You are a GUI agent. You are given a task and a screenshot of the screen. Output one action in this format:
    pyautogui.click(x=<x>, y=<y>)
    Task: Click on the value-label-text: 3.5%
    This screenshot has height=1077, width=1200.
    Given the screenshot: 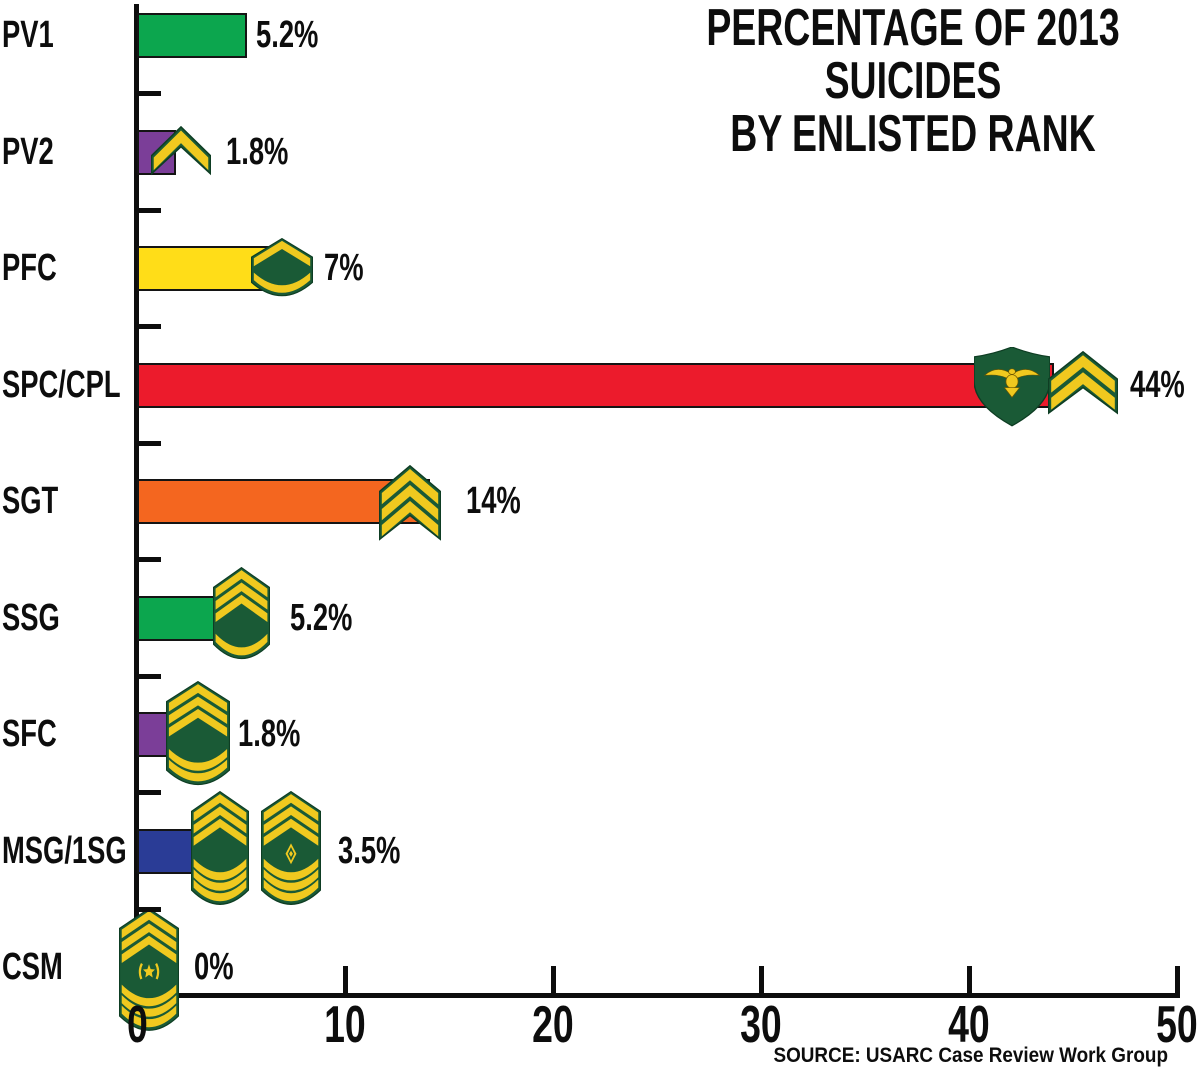 What is the action you would take?
    pyautogui.click(x=369, y=851)
    